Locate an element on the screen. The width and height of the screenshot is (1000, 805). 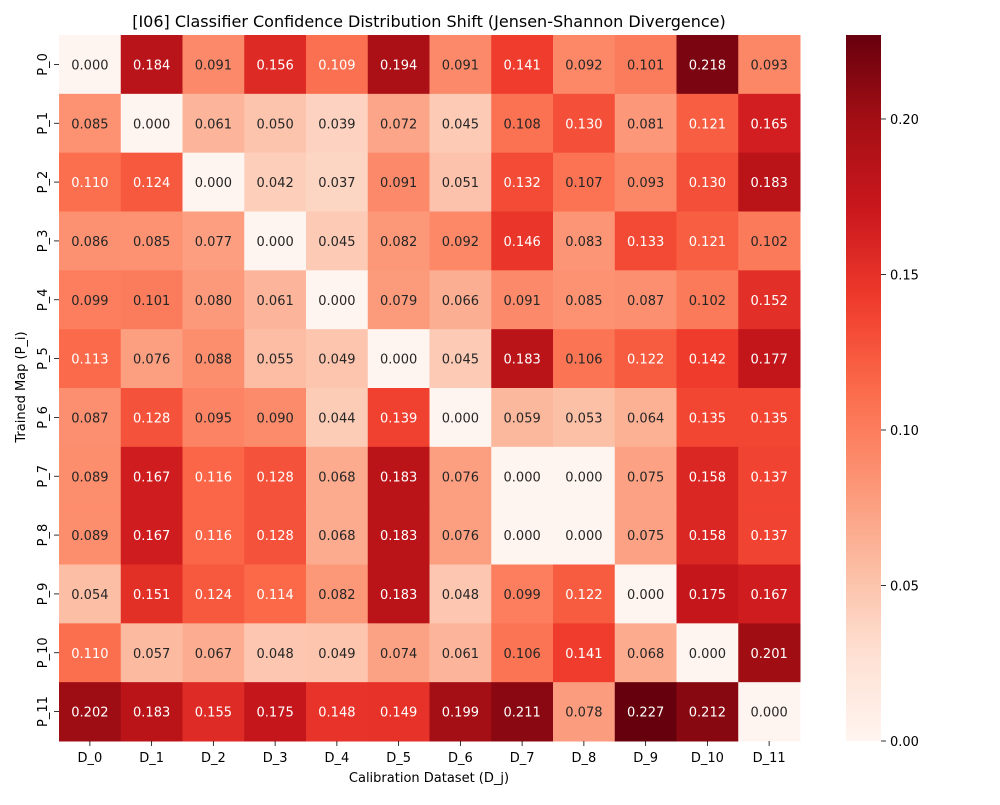
cell-value-label: 0.108 is located at coordinates (522, 124).